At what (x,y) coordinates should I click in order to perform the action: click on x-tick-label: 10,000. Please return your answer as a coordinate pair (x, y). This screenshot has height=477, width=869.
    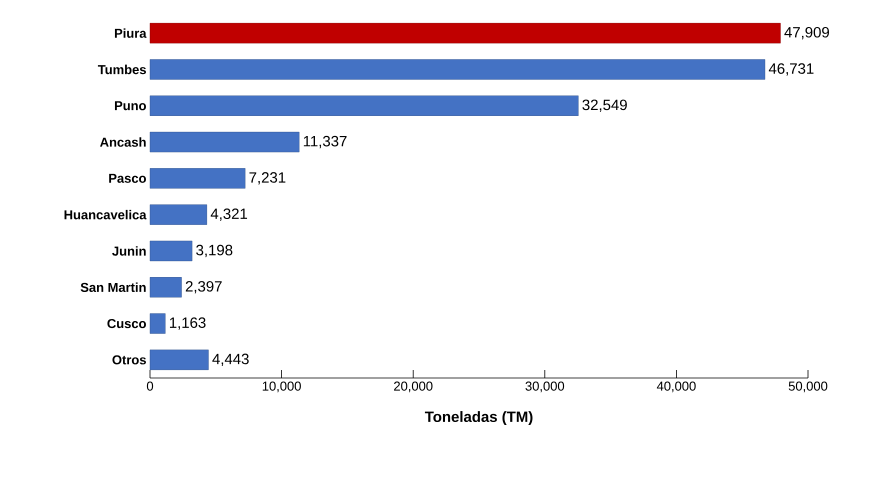
    Looking at the image, I should click on (281, 387).